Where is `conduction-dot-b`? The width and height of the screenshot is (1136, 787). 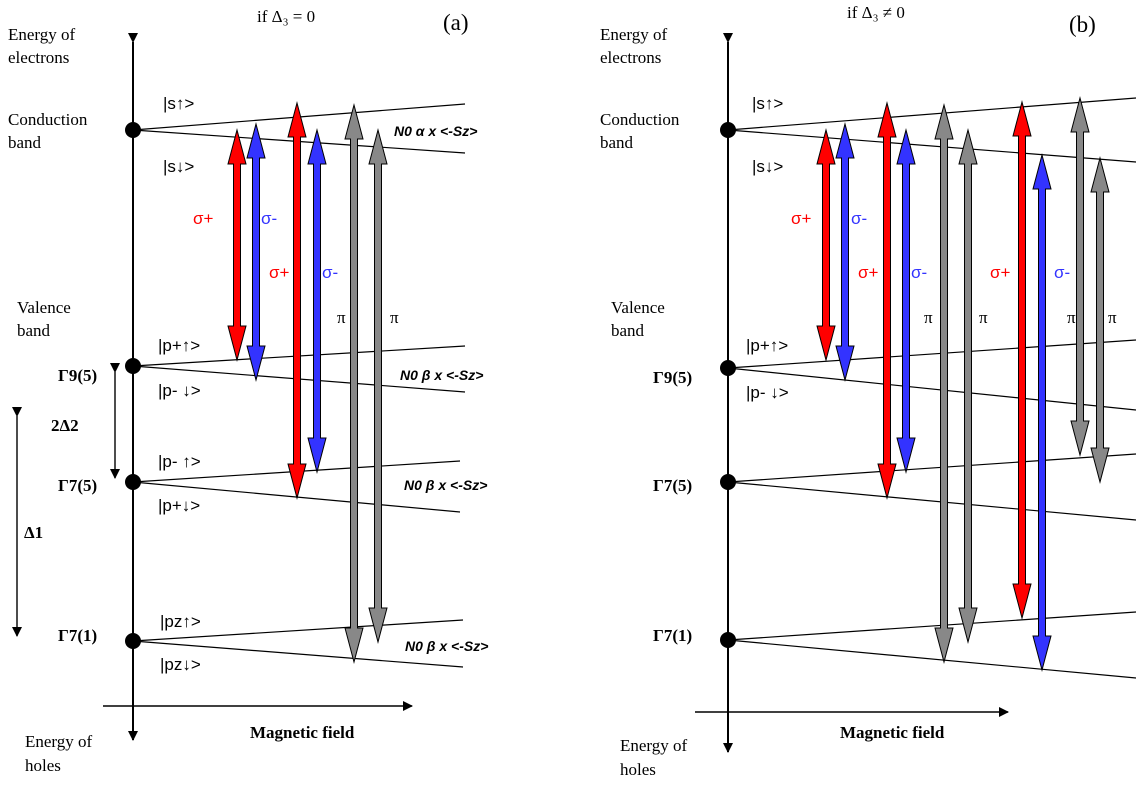 conduction-dot-b is located at coordinates (728, 130).